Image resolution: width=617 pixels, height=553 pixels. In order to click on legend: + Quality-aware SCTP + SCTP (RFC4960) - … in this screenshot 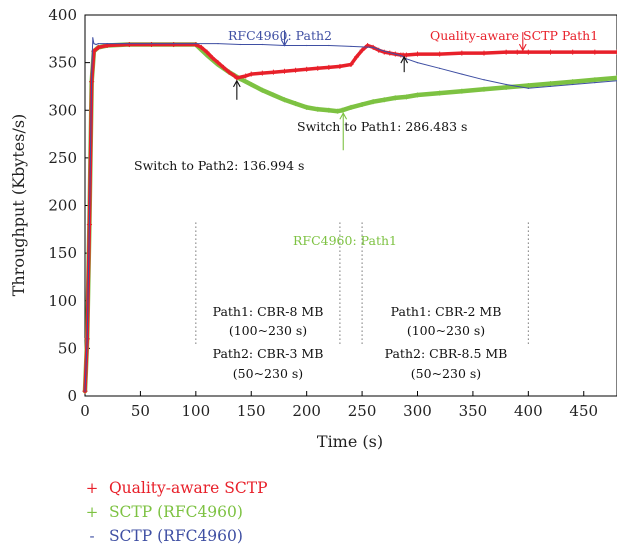, I will do `click(174, 512)`.